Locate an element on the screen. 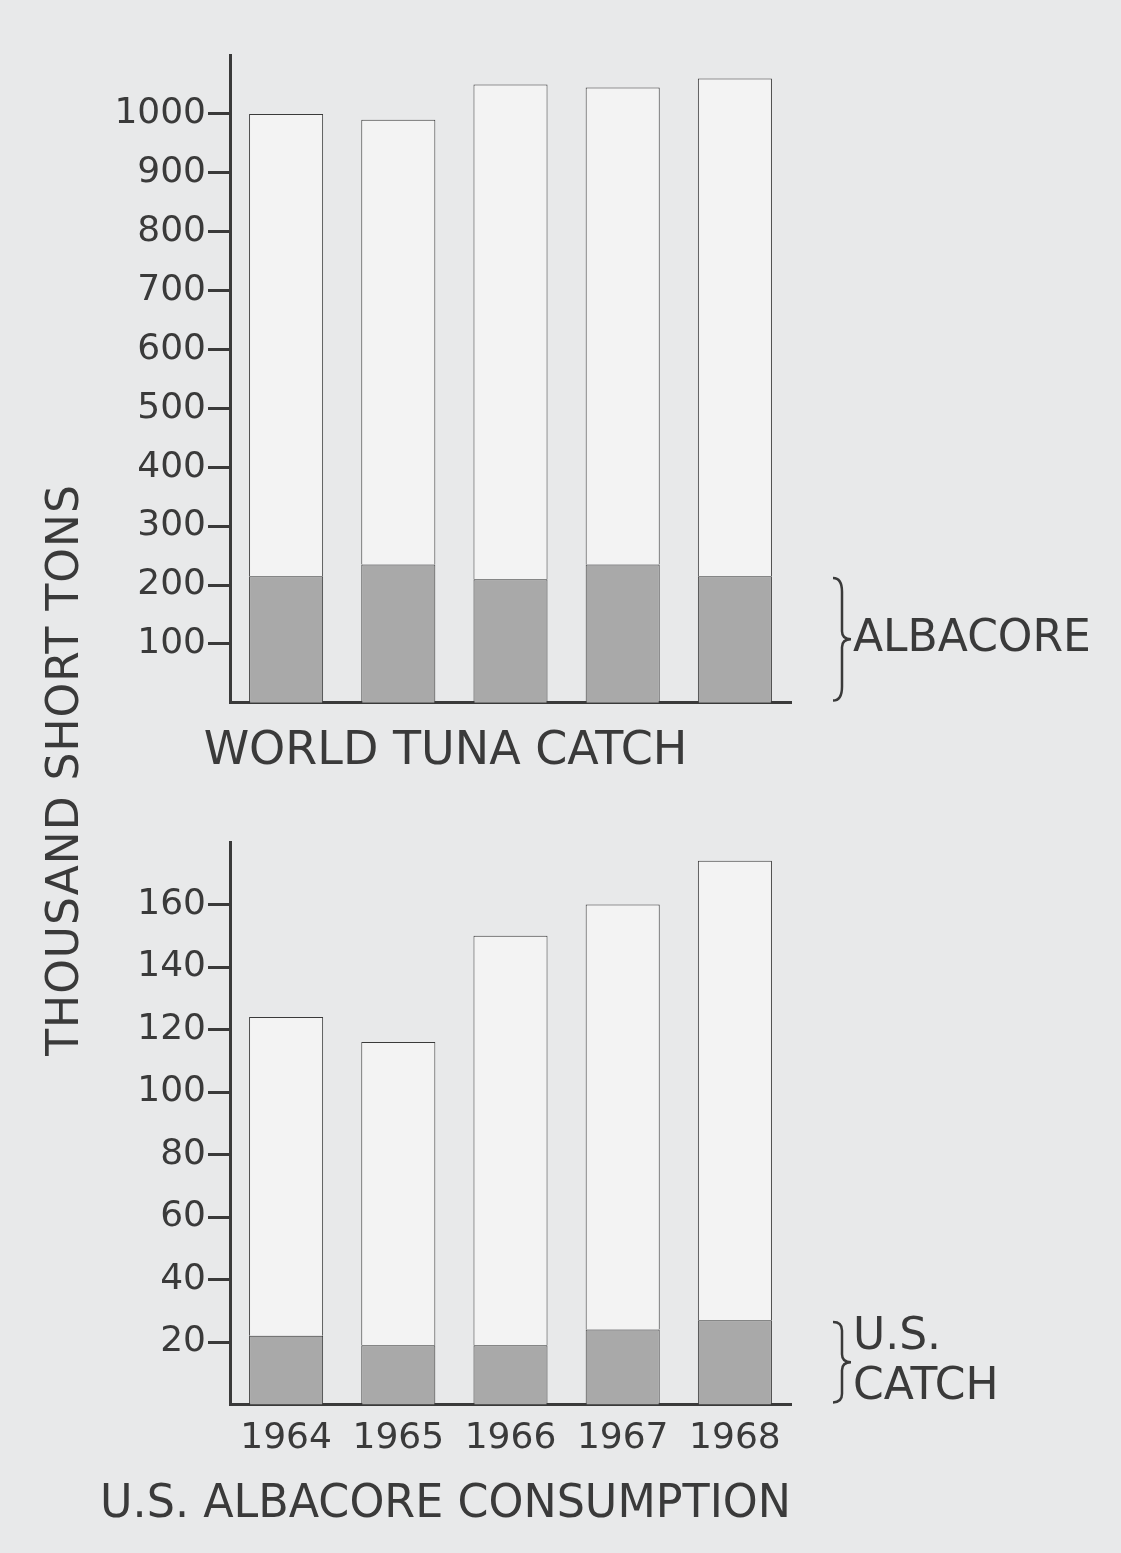 The image size is (1121, 1553). text: U.S. ALBACORE CONSUMPTION is located at coordinates (445, 1501).